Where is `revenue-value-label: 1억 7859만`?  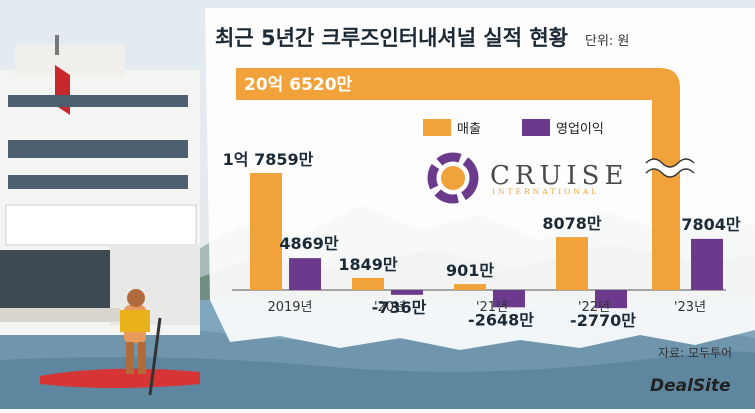 revenue-value-label: 1억 7859만 is located at coordinates (268, 159).